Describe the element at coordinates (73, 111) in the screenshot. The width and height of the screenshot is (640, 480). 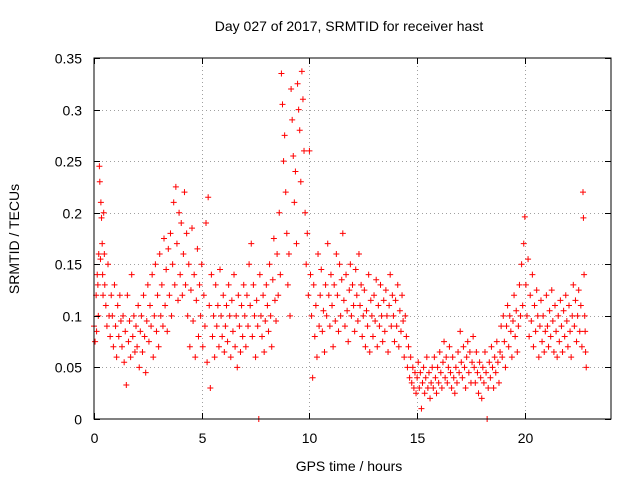
I see `y-tick-label: 0.3` at that location.